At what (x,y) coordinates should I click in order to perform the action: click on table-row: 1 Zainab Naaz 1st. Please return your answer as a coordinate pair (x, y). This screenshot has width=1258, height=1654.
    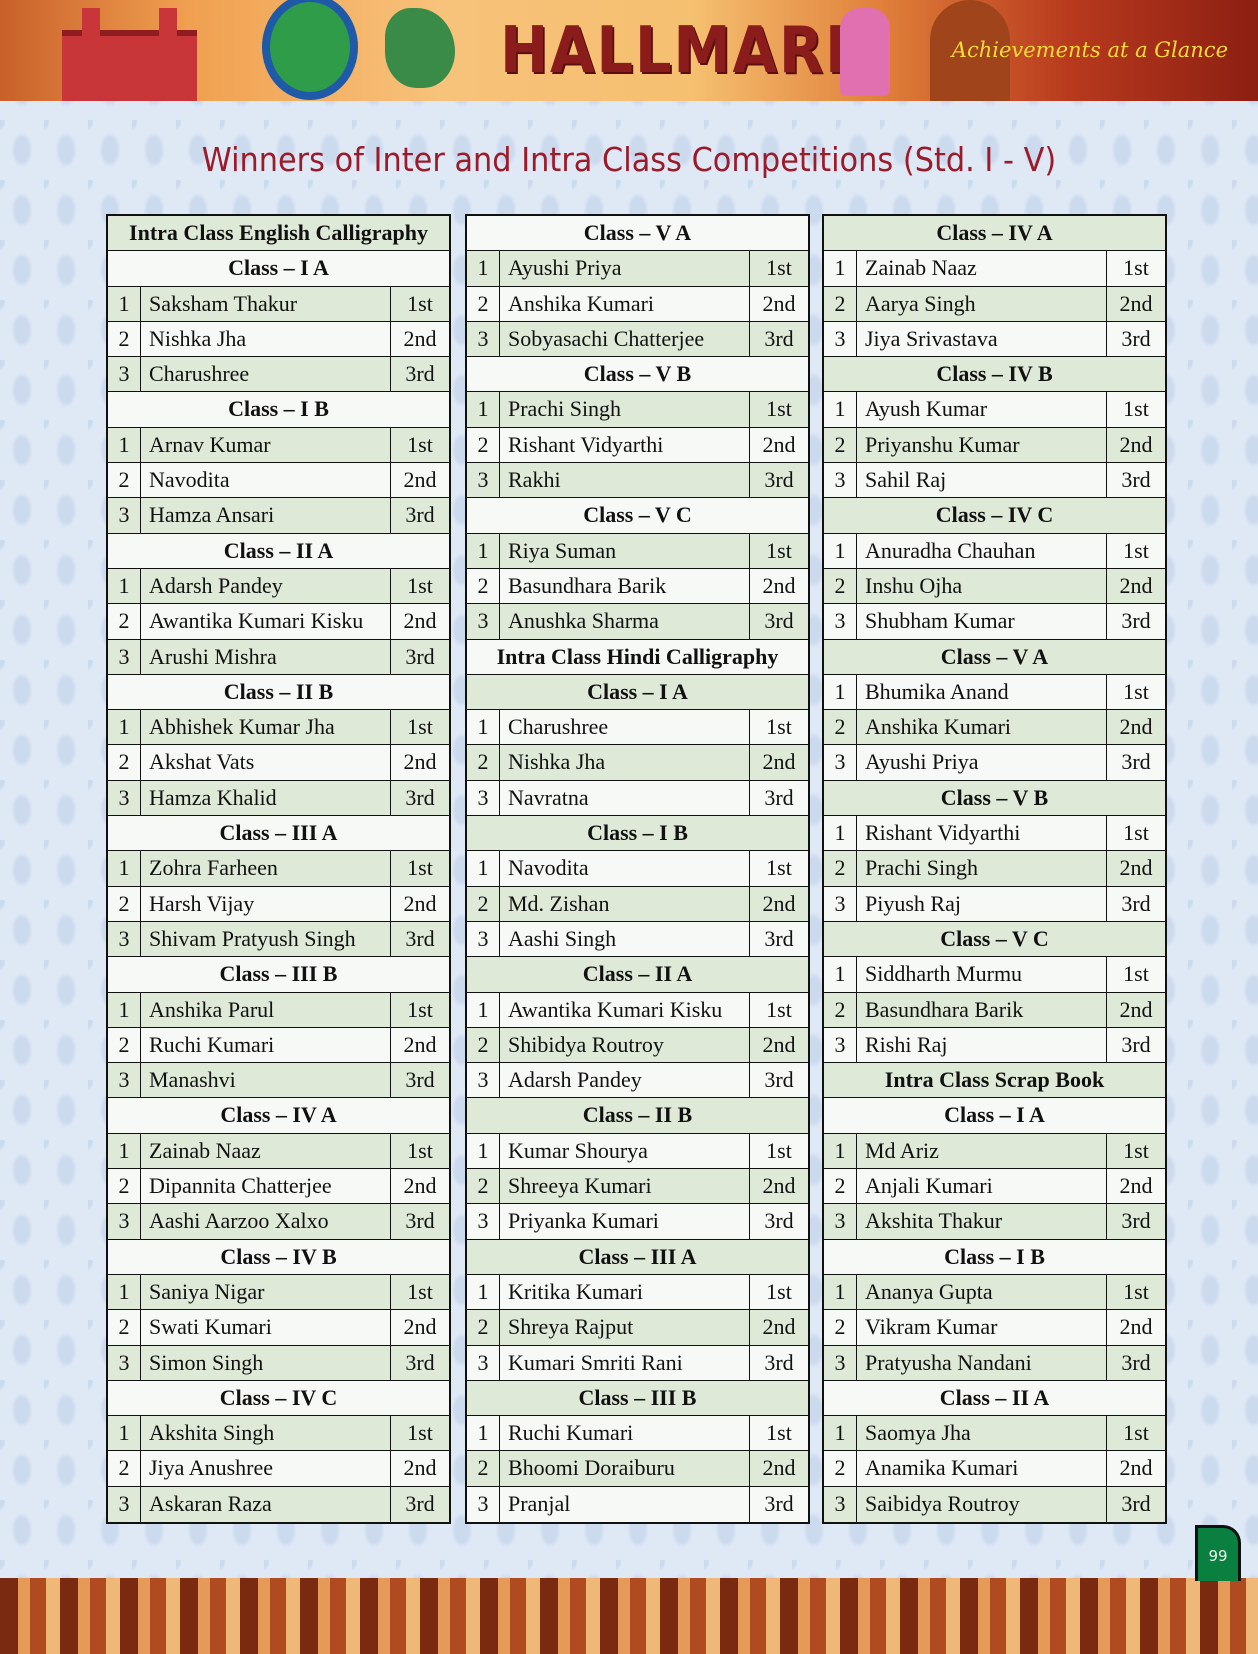
    Looking at the image, I should click on (994, 269).